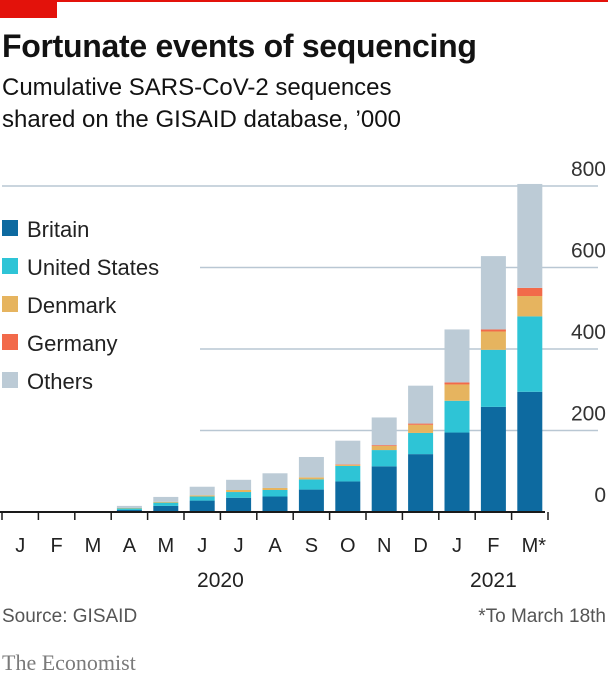 This screenshot has height=681, width=608. Describe the element at coordinates (348, 546) in the screenshot. I see `x-tick-label: O` at that location.